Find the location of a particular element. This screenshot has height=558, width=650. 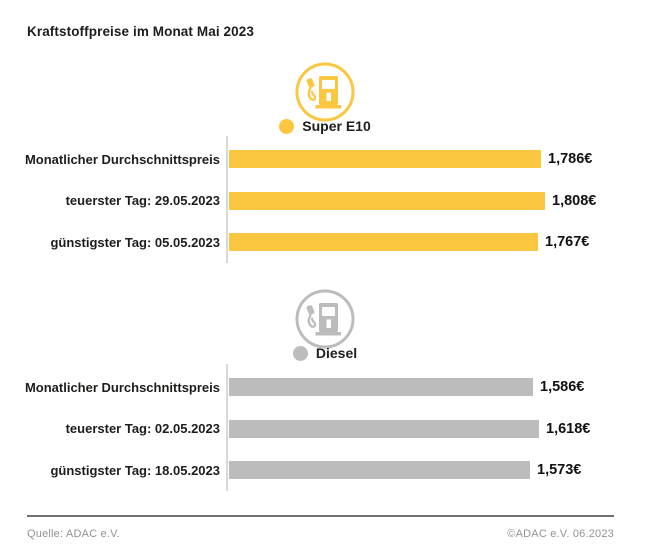

chart-row: günstigster Tag: 05.05.2023 1,767€ is located at coordinates (325, 242).